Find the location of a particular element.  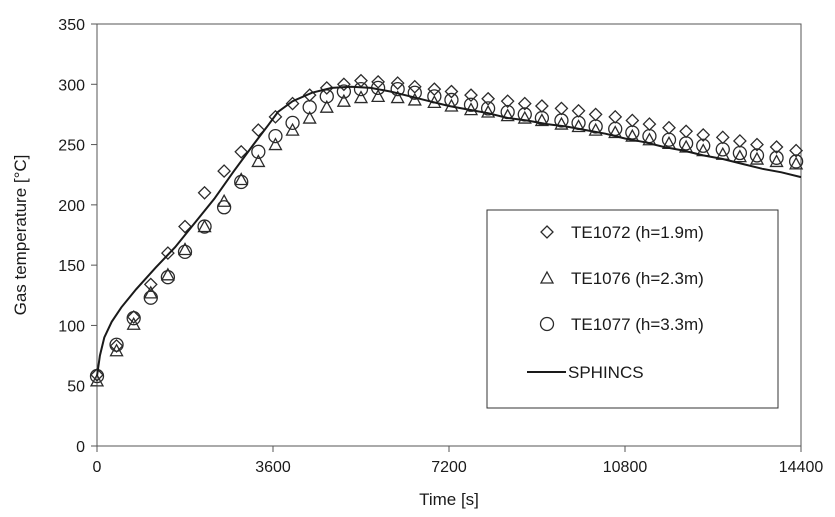

legend-item: SPHINCS is located at coordinates (585, 372).